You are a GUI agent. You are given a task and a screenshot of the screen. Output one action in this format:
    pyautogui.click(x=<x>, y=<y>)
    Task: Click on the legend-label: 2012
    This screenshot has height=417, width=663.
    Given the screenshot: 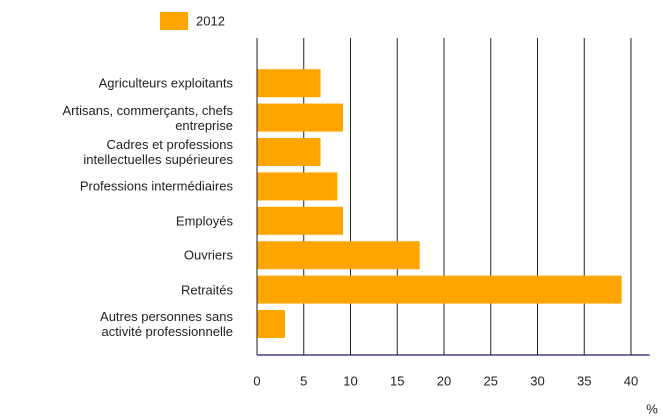 What is the action you would take?
    pyautogui.click(x=210, y=20)
    